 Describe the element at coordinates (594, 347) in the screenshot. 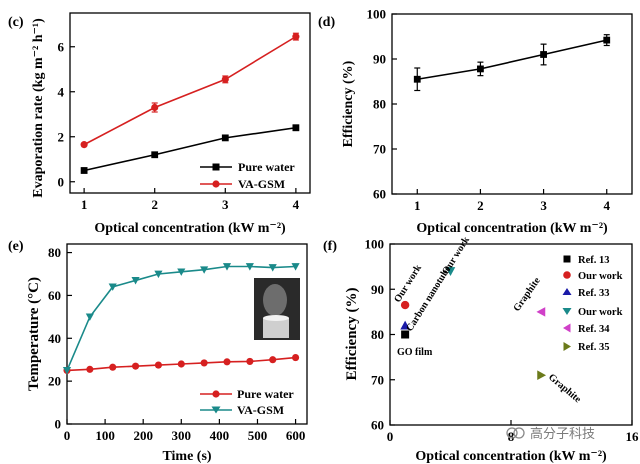

I see `legend-label: Ref. 35` at that location.